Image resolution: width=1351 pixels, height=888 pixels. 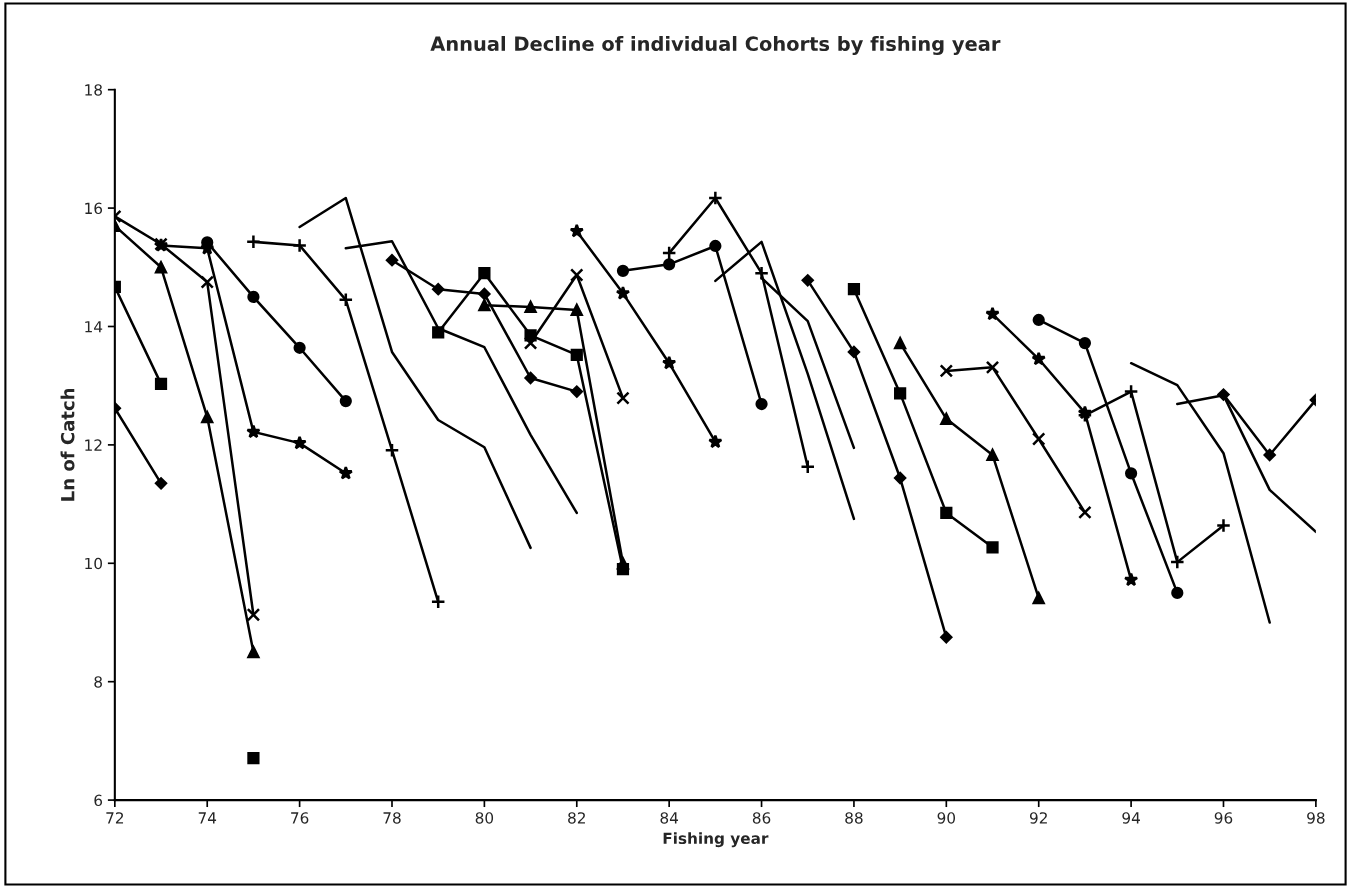 What do you see at coordinates (1223, 818) in the screenshot?
I see `x-tick-label: 96` at bounding box center [1223, 818].